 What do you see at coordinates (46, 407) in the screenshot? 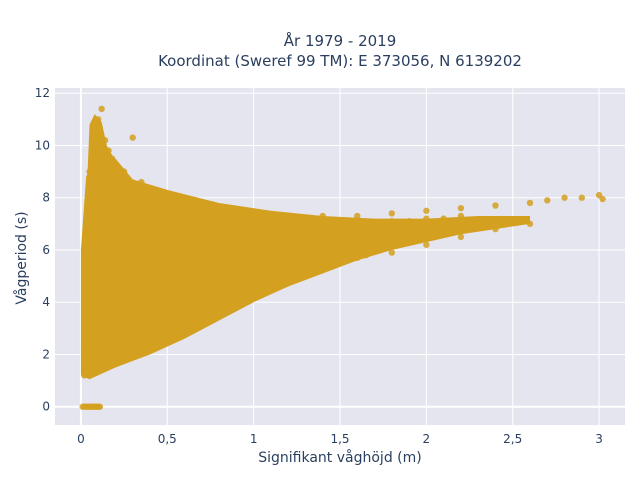
I see `y-tick-label: 0` at bounding box center [46, 407].